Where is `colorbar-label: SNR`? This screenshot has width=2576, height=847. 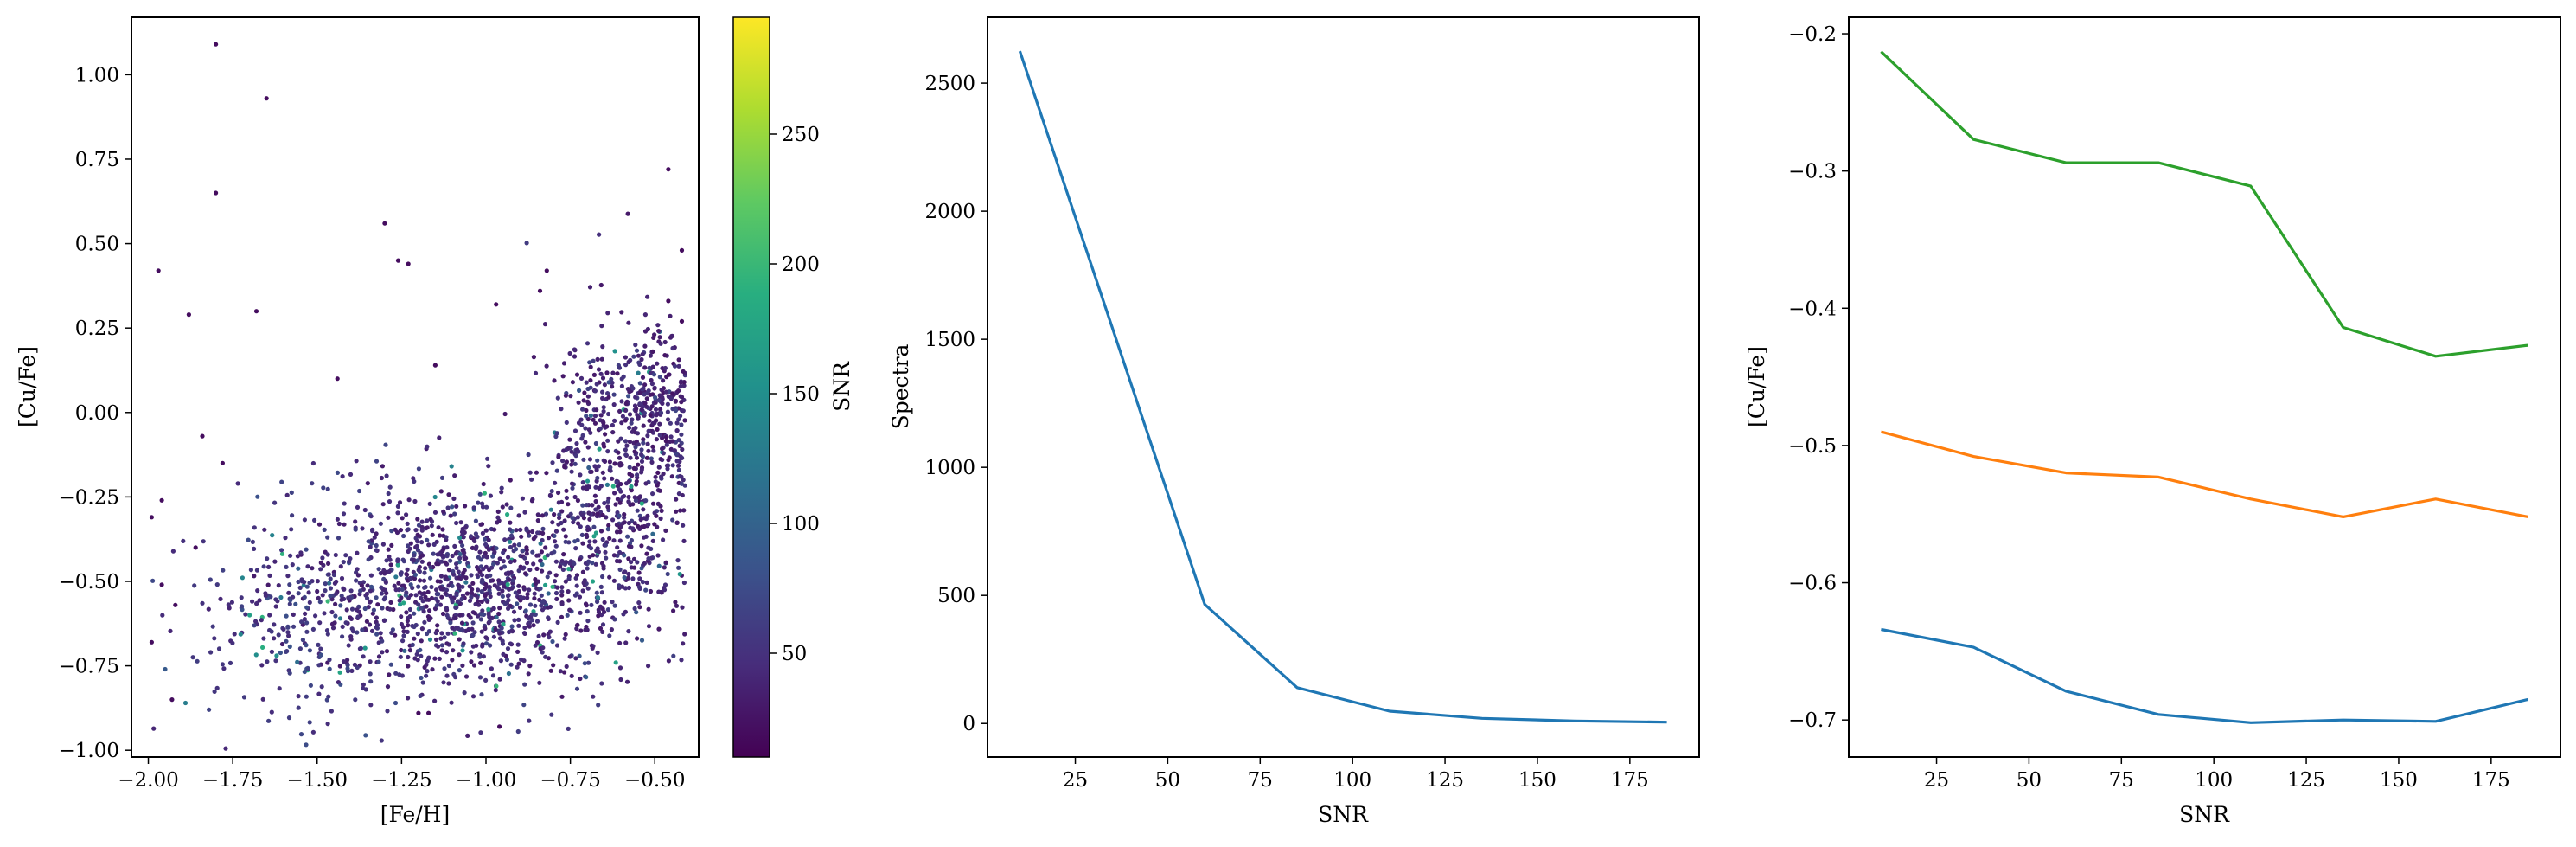 colorbar-label: SNR is located at coordinates (842, 386).